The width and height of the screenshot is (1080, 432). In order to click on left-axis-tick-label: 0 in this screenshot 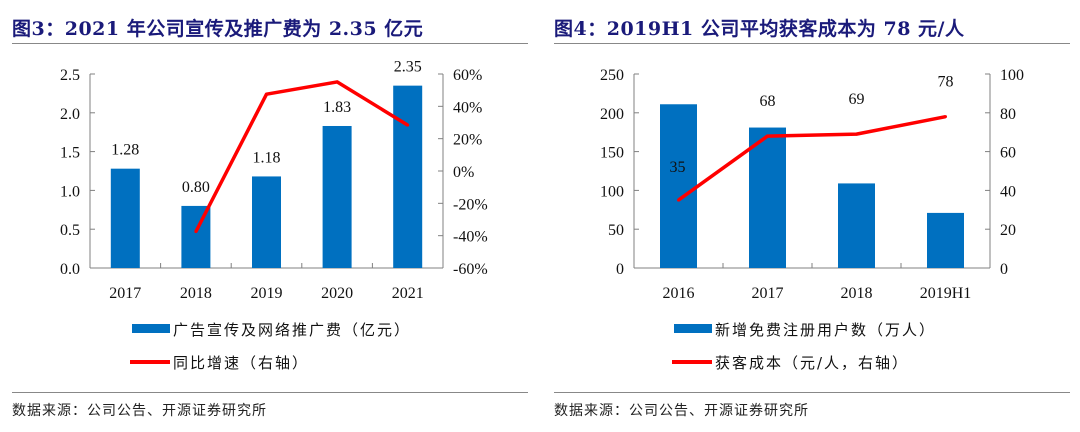, I will do `click(620, 269)`.